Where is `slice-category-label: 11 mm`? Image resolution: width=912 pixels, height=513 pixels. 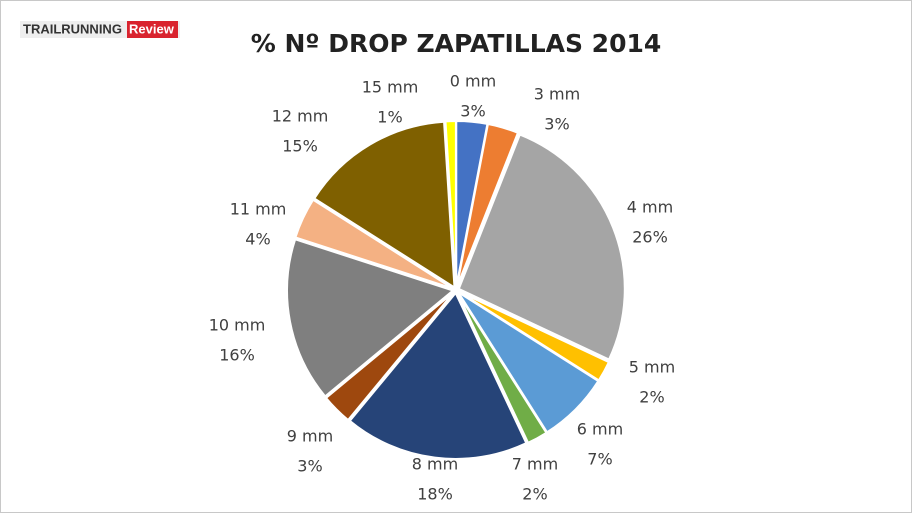
slice-category-label: 11 mm is located at coordinates (258, 209).